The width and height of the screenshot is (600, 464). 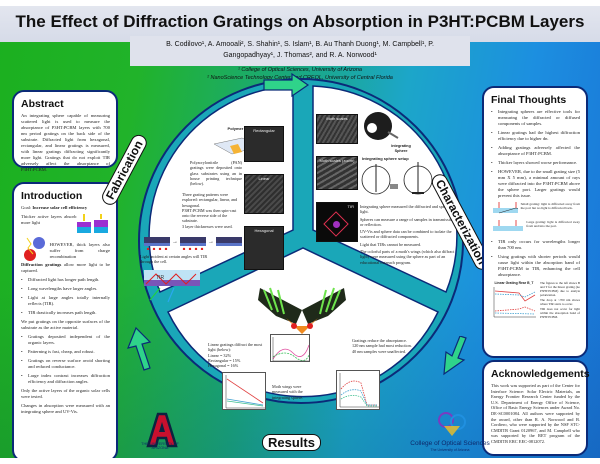 I want to click on absorptance-chart, so click(x=358, y=390).